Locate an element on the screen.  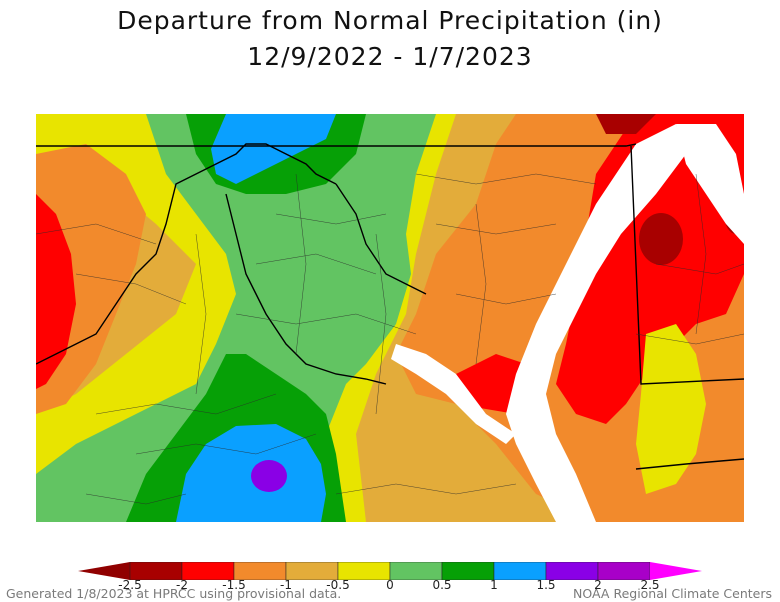
departure-zone-neg2 is located at coordinates (661, 239).